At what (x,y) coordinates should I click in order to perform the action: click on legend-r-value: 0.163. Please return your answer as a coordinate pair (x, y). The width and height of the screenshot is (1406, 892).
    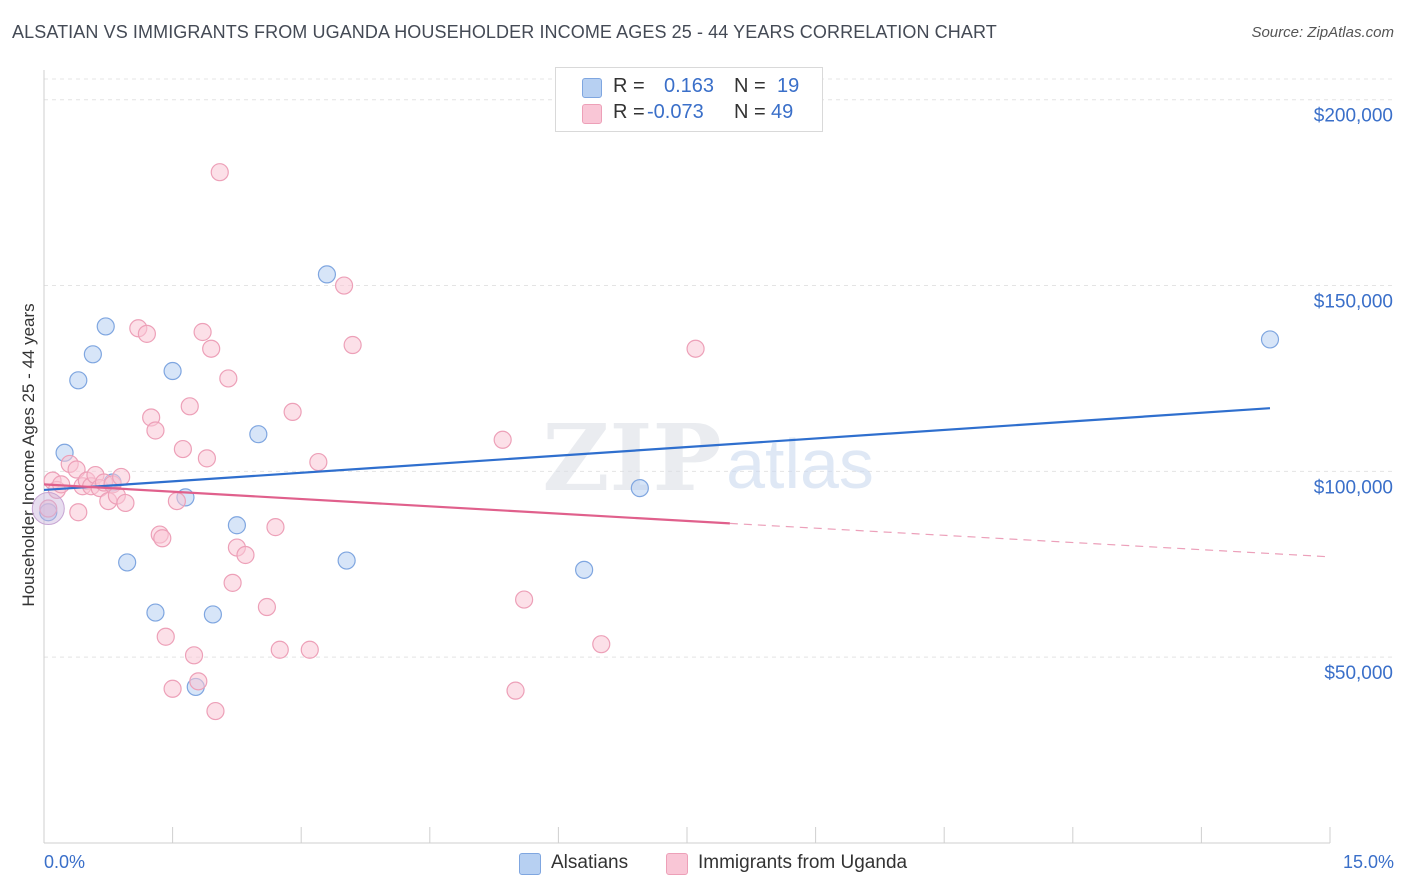
    Looking at the image, I should click on (689, 86).